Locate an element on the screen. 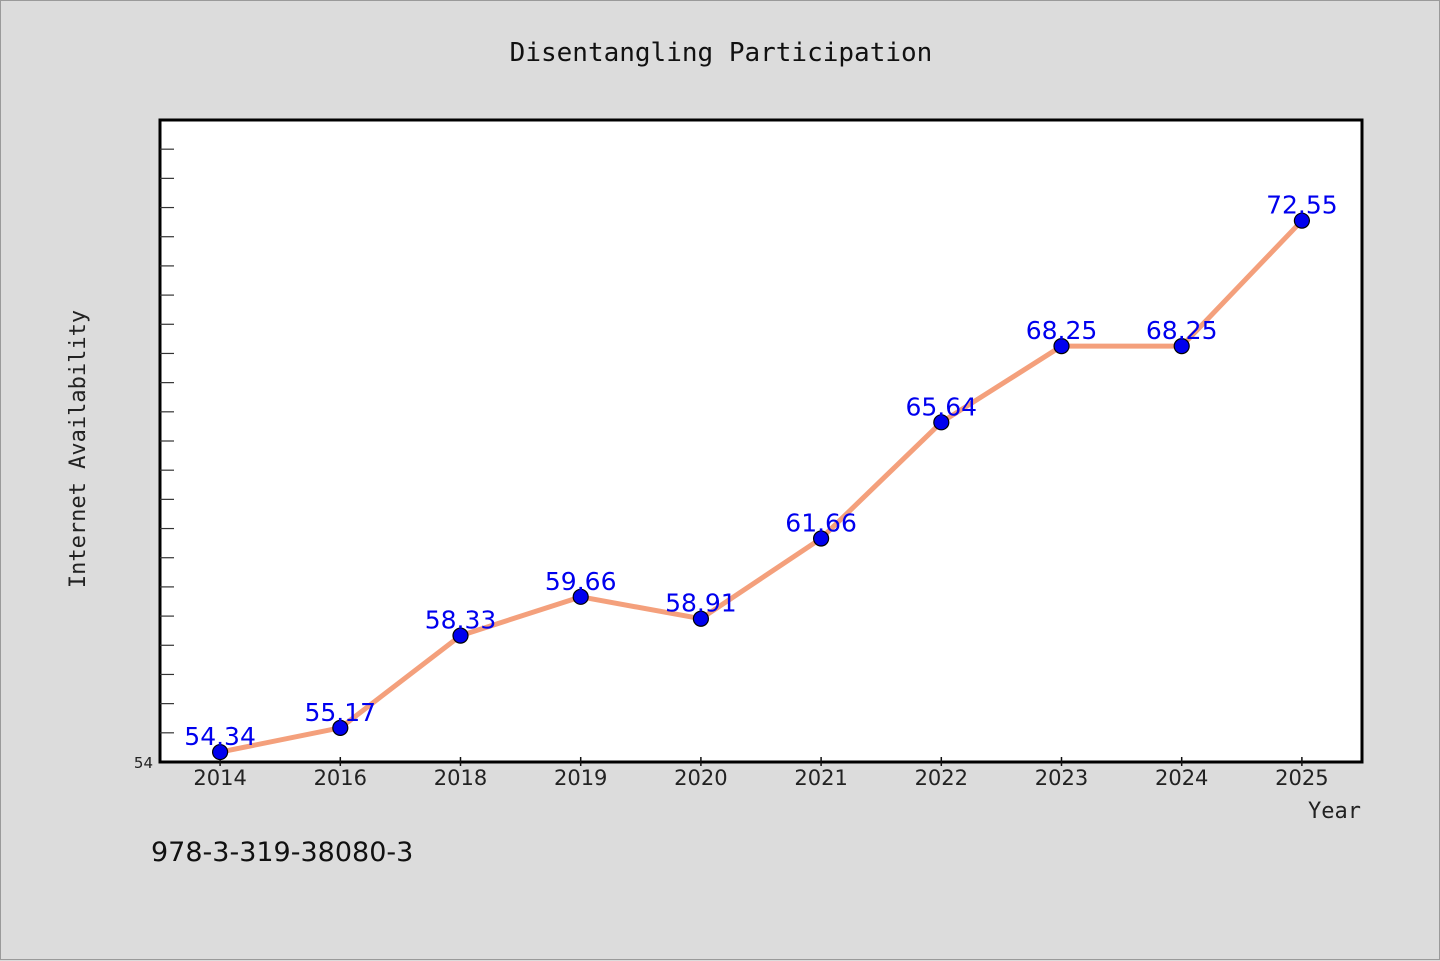 The width and height of the screenshot is (1440, 961). data-label-2023: 68.25 is located at coordinates (1062, 330).